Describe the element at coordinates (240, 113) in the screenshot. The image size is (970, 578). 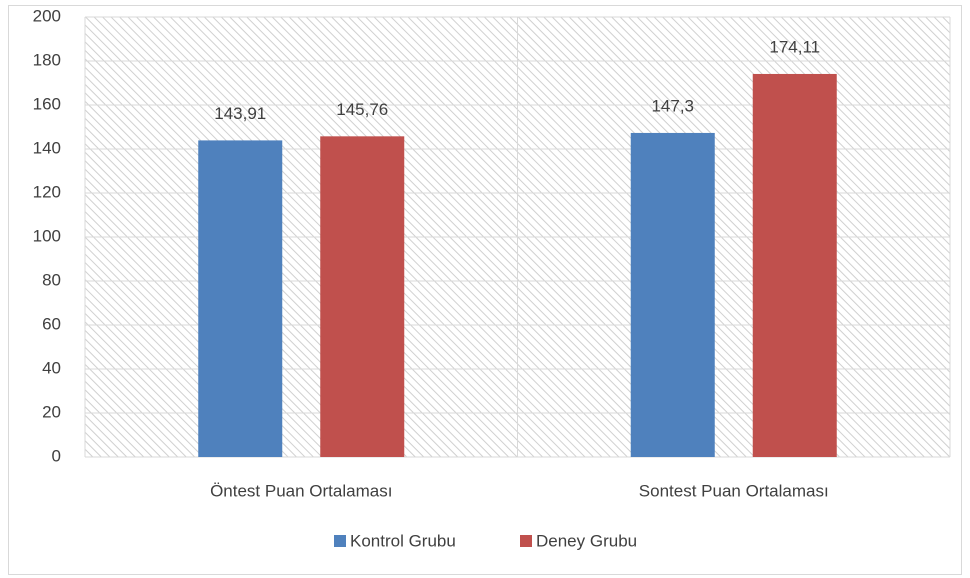
I see `data-label: 143,91` at that location.